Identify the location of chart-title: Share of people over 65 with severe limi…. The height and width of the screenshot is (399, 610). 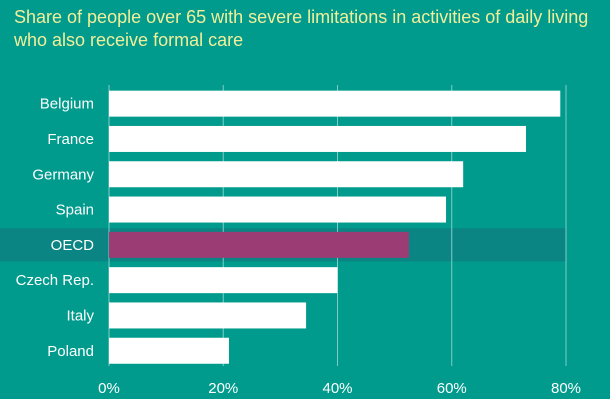
(301, 28).